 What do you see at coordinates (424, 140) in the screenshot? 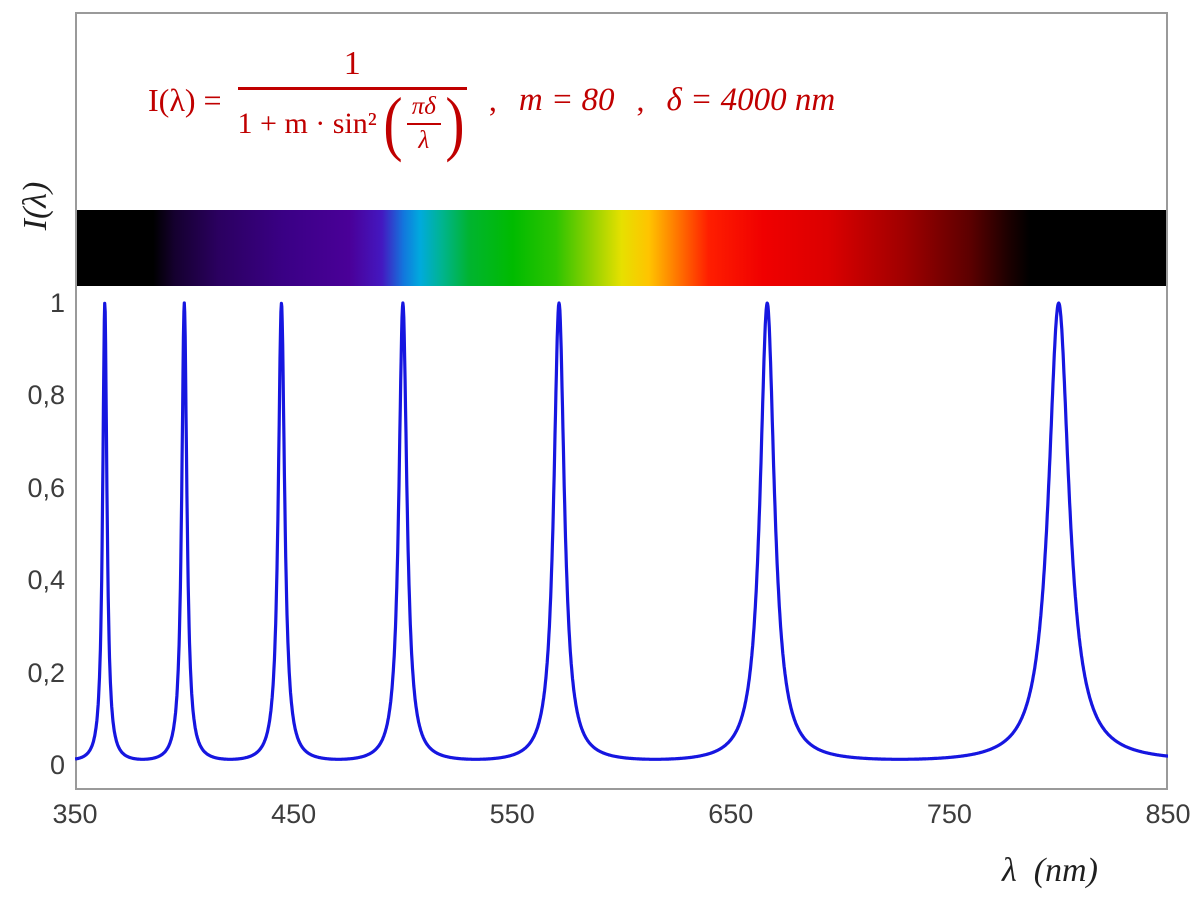
I see `inner-fraction-denominator: λ` at bounding box center [424, 140].